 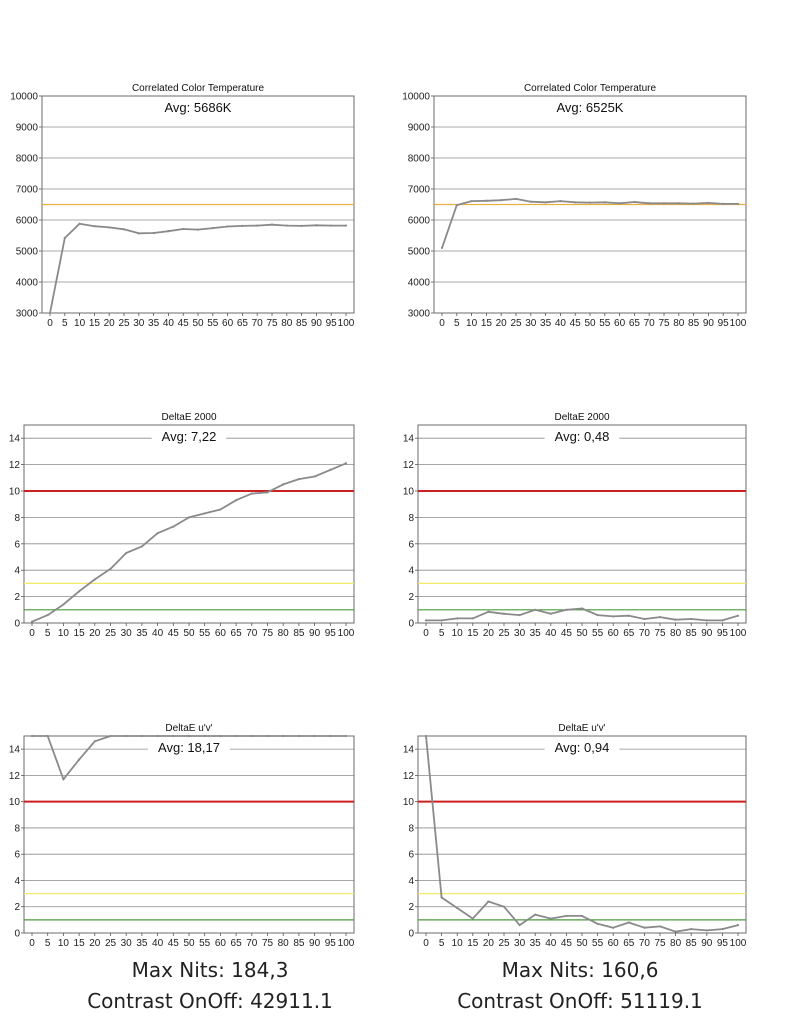 I want to click on chart-6-y-tick-label: 4, so click(x=411, y=881).